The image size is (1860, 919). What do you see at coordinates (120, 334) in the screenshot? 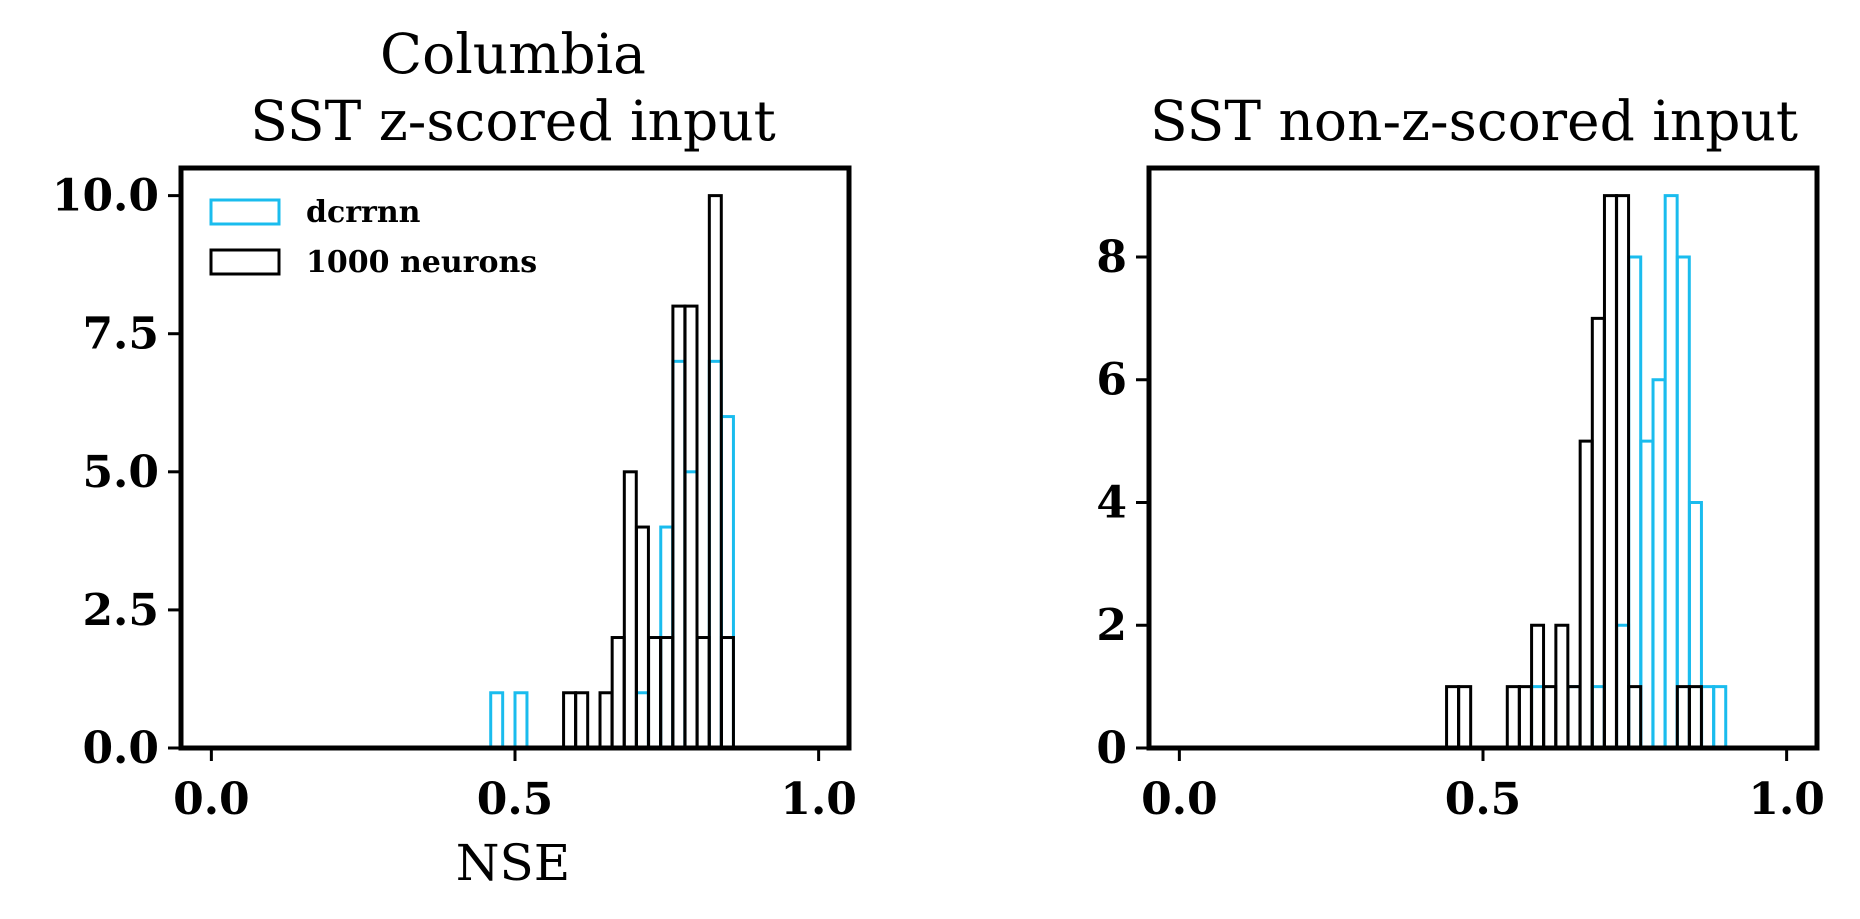
I see `y-tick-label: 7.5` at bounding box center [120, 334].